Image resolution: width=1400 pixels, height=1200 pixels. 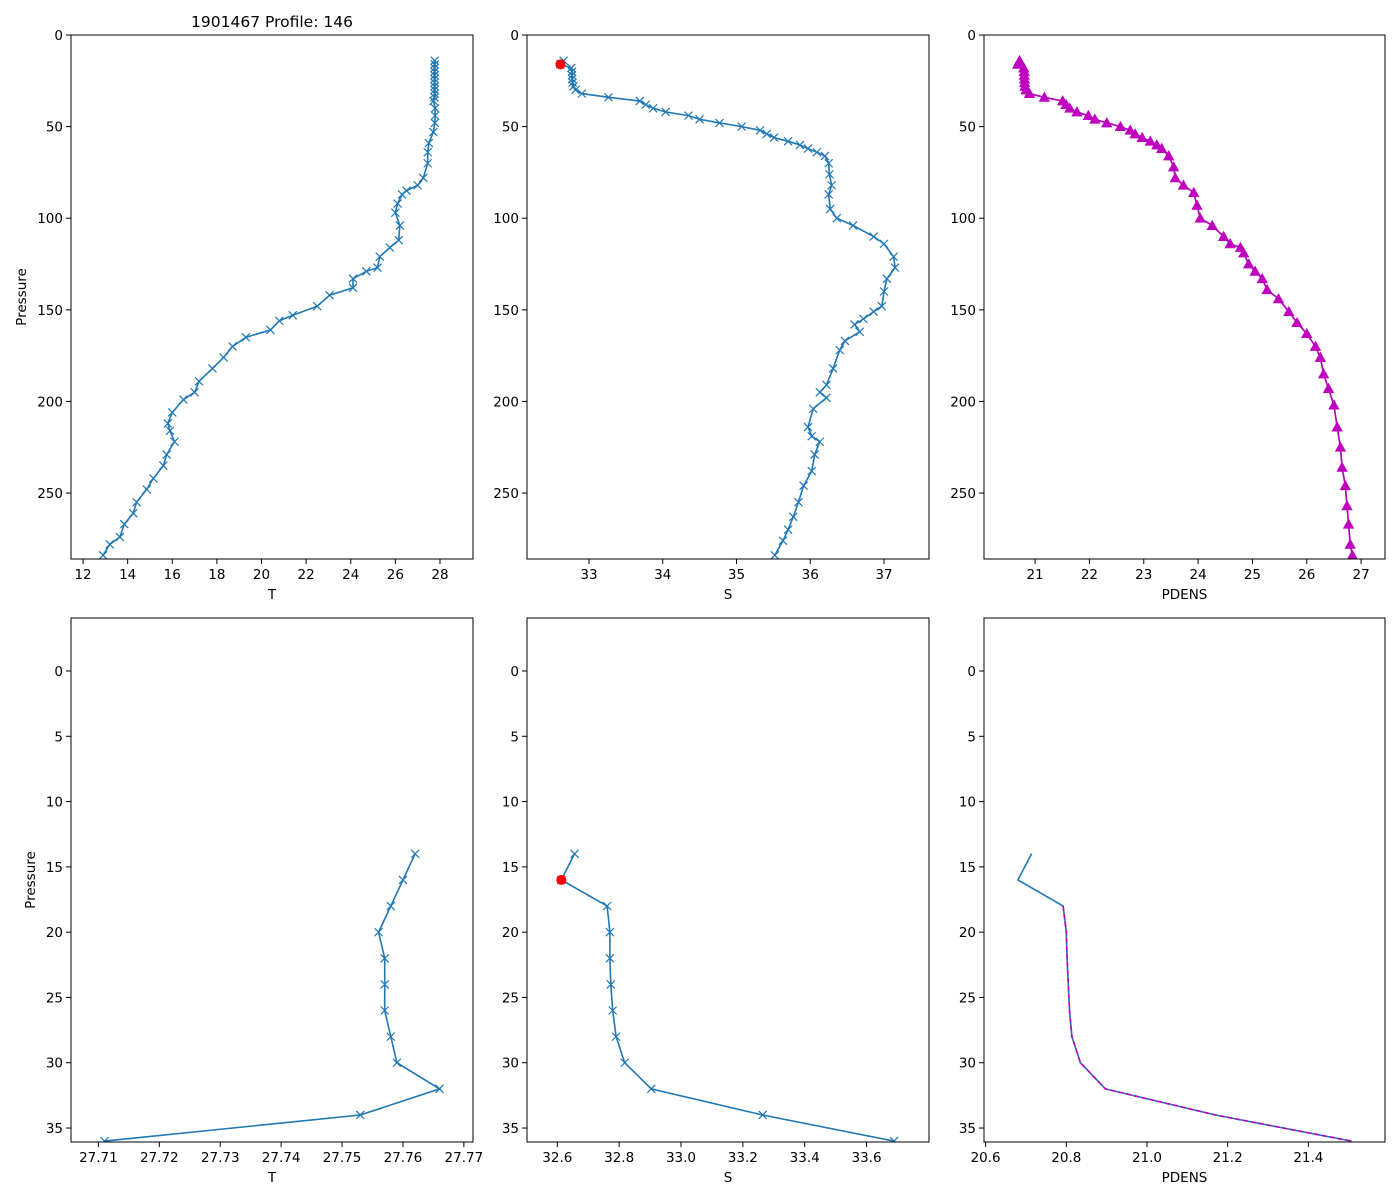 I want to click on x-tick-label: 21.4, so click(x=1308, y=1158).